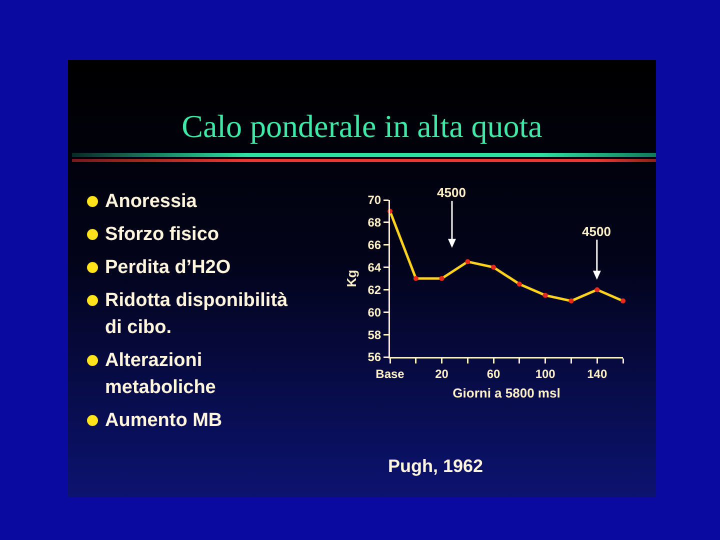 The height and width of the screenshot is (540, 720). Describe the element at coordinates (160, 374) in the screenshot. I see `text: Alterazioni metaboliche` at that location.